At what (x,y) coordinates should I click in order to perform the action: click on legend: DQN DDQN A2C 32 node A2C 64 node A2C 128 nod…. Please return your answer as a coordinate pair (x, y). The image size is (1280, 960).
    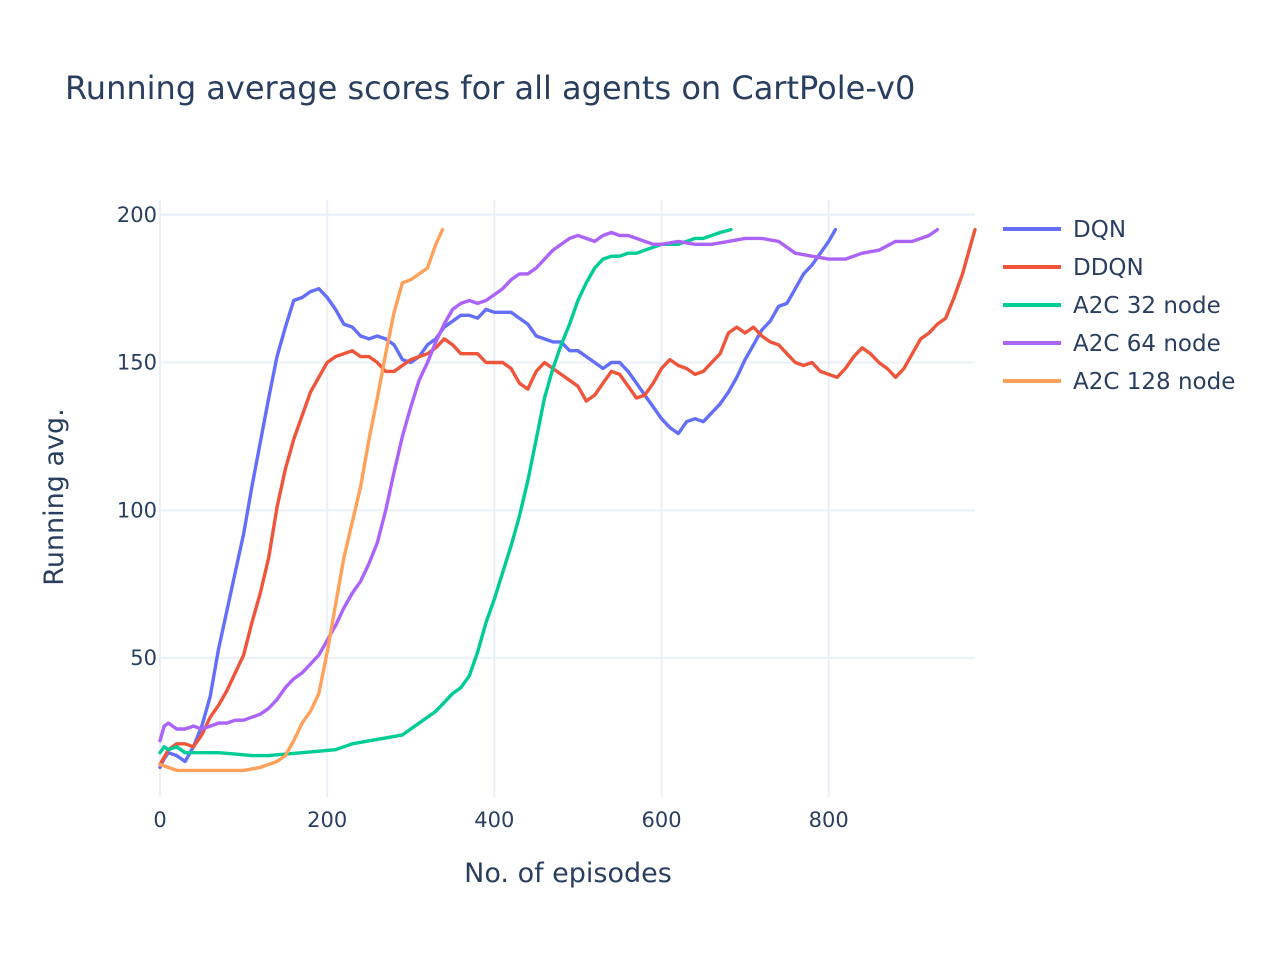
    Looking at the image, I should click on (1119, 306).